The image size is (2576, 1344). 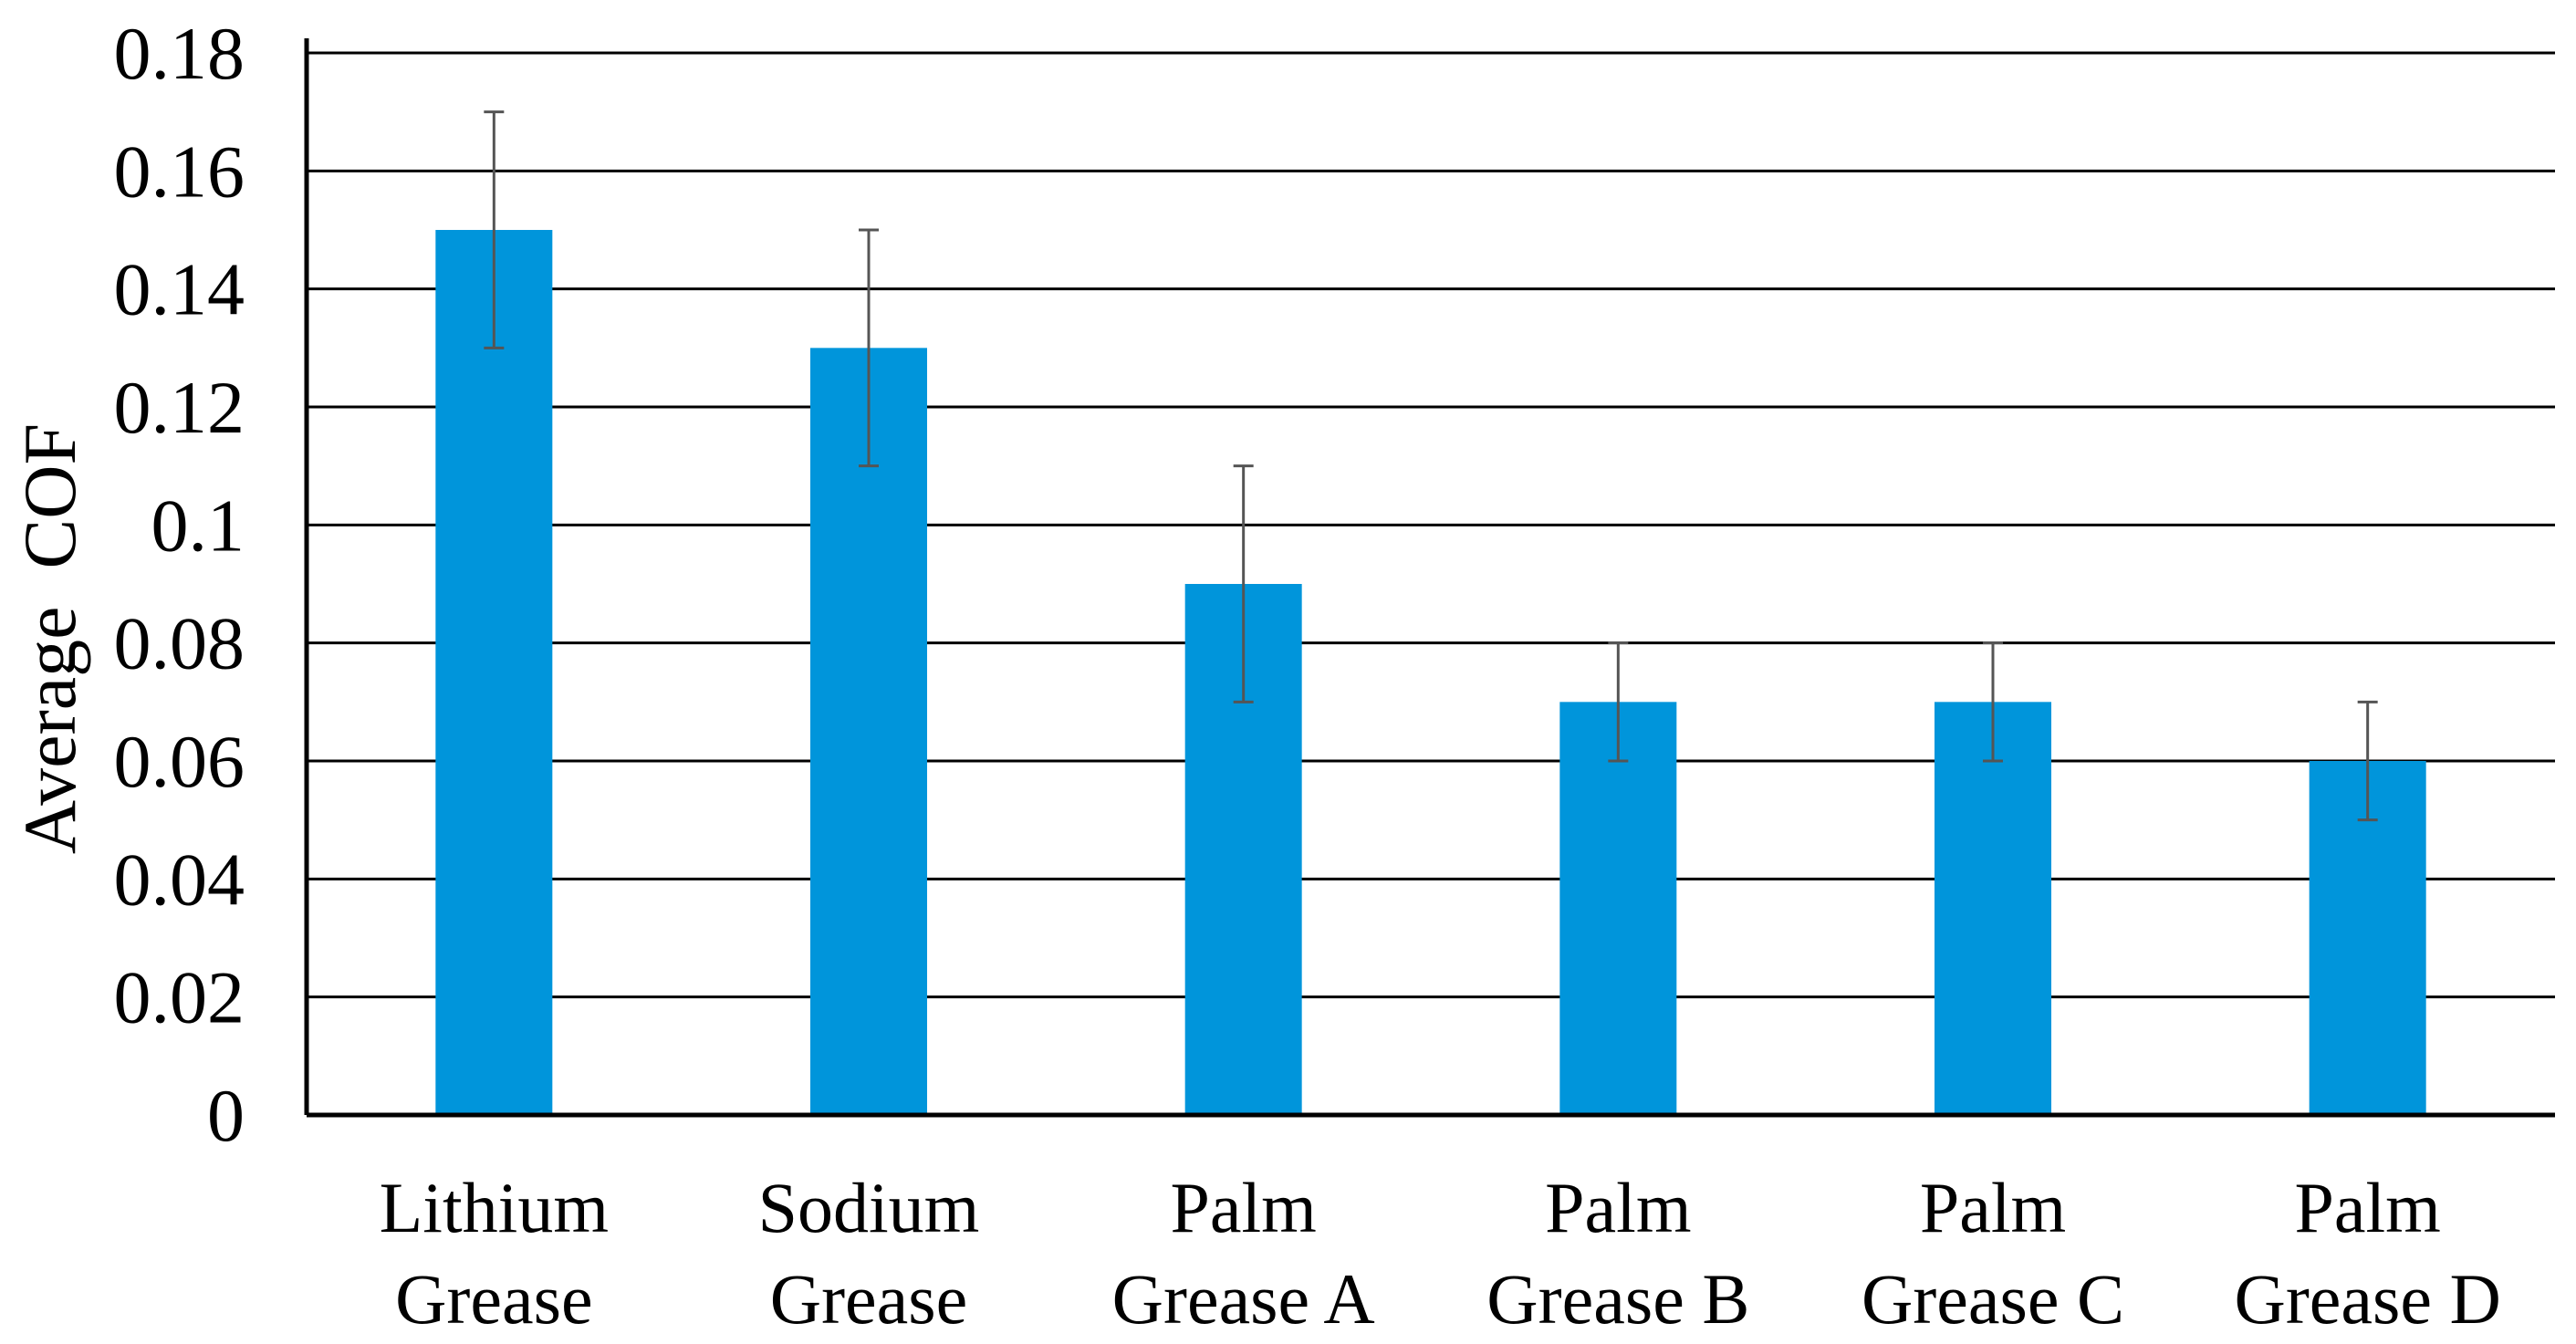 What do you see at coordinates (226, 1115) in the screenshot?
I see `y-tick-label: 0` at bounding box center [226, 1115].